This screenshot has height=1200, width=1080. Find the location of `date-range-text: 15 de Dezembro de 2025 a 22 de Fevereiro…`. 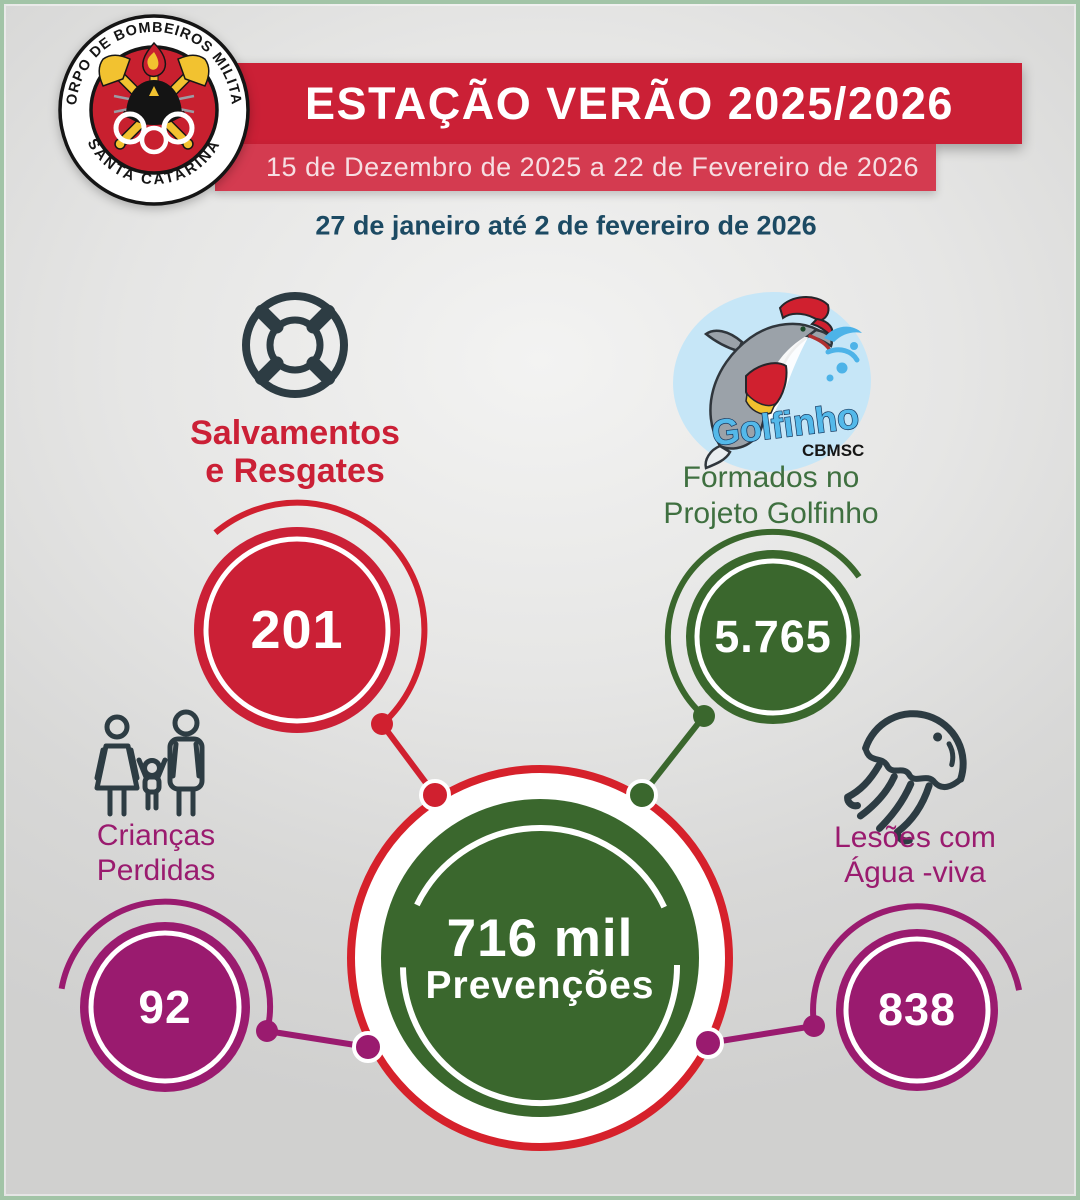

date-range-text: 15 de Dezembro de 2025 a 22 de Fevereiro… is located at coordinates (592, 167).